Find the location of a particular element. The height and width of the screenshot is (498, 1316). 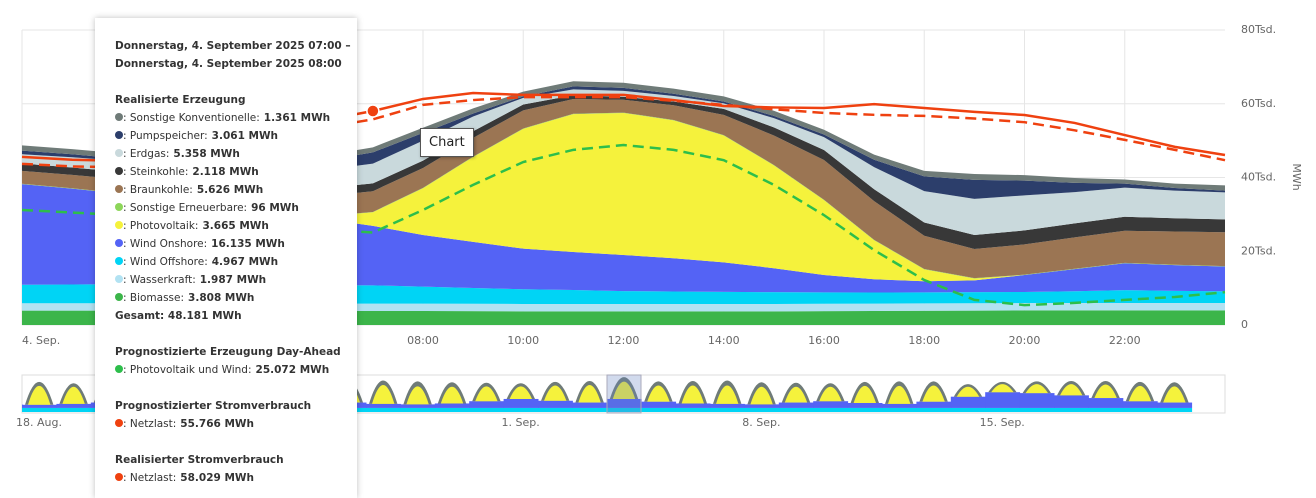

tooltip-item: : Wind Onshore: 16.135 MWh is located at coordinates (236, 244).